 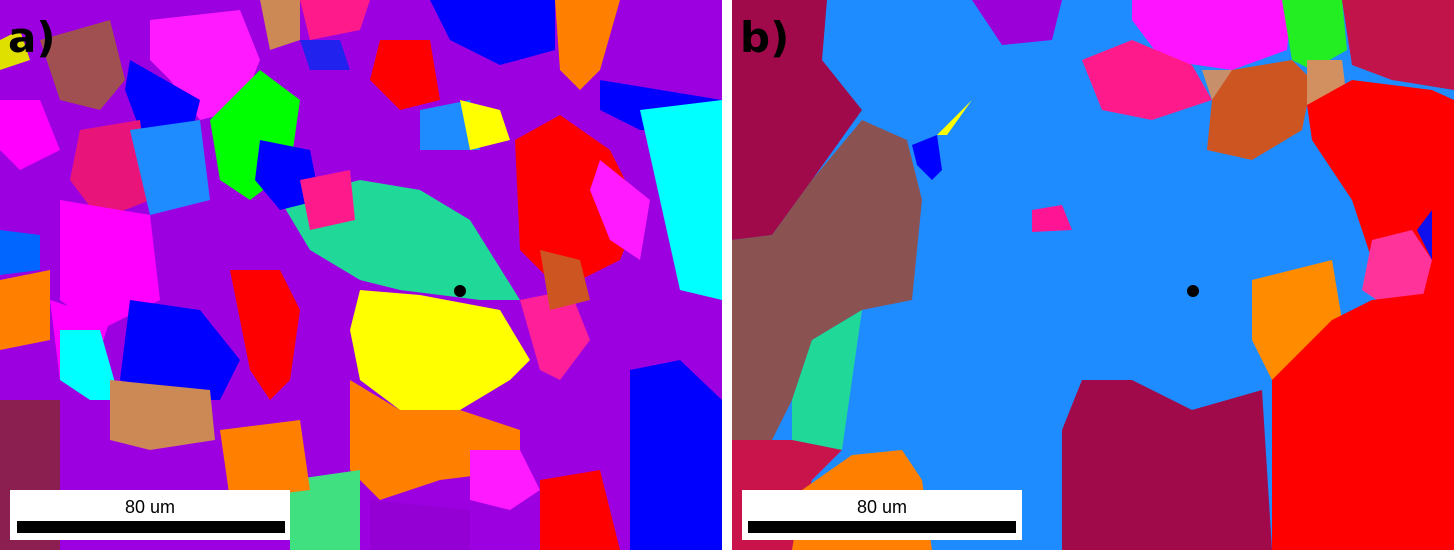 What do you see at coordinates (764, 37) in the screenshot?
I see `panel-label: b)` at bounding box center [764, 37].